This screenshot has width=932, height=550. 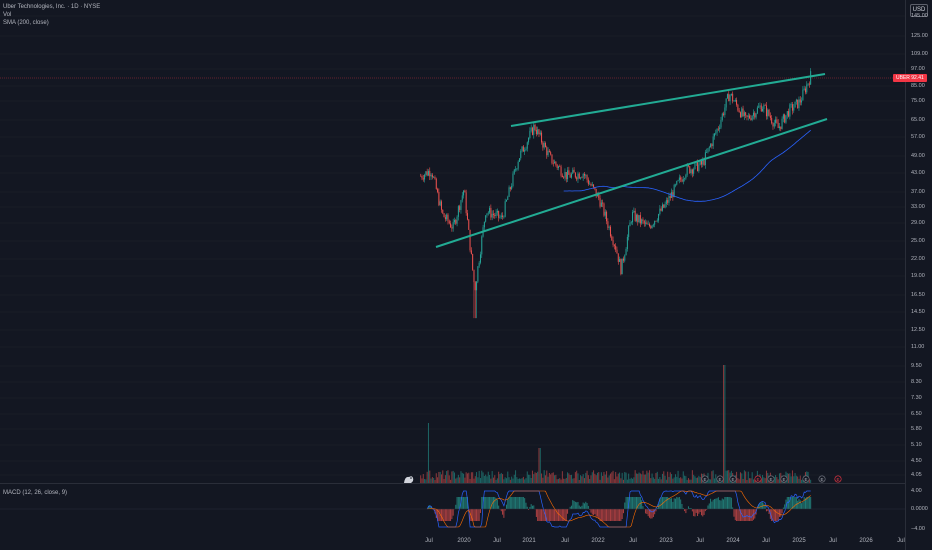 What do you see at coordinates (452, 483) in the screenshot?
I see `pane-separator` at bounding box center [452, 483].